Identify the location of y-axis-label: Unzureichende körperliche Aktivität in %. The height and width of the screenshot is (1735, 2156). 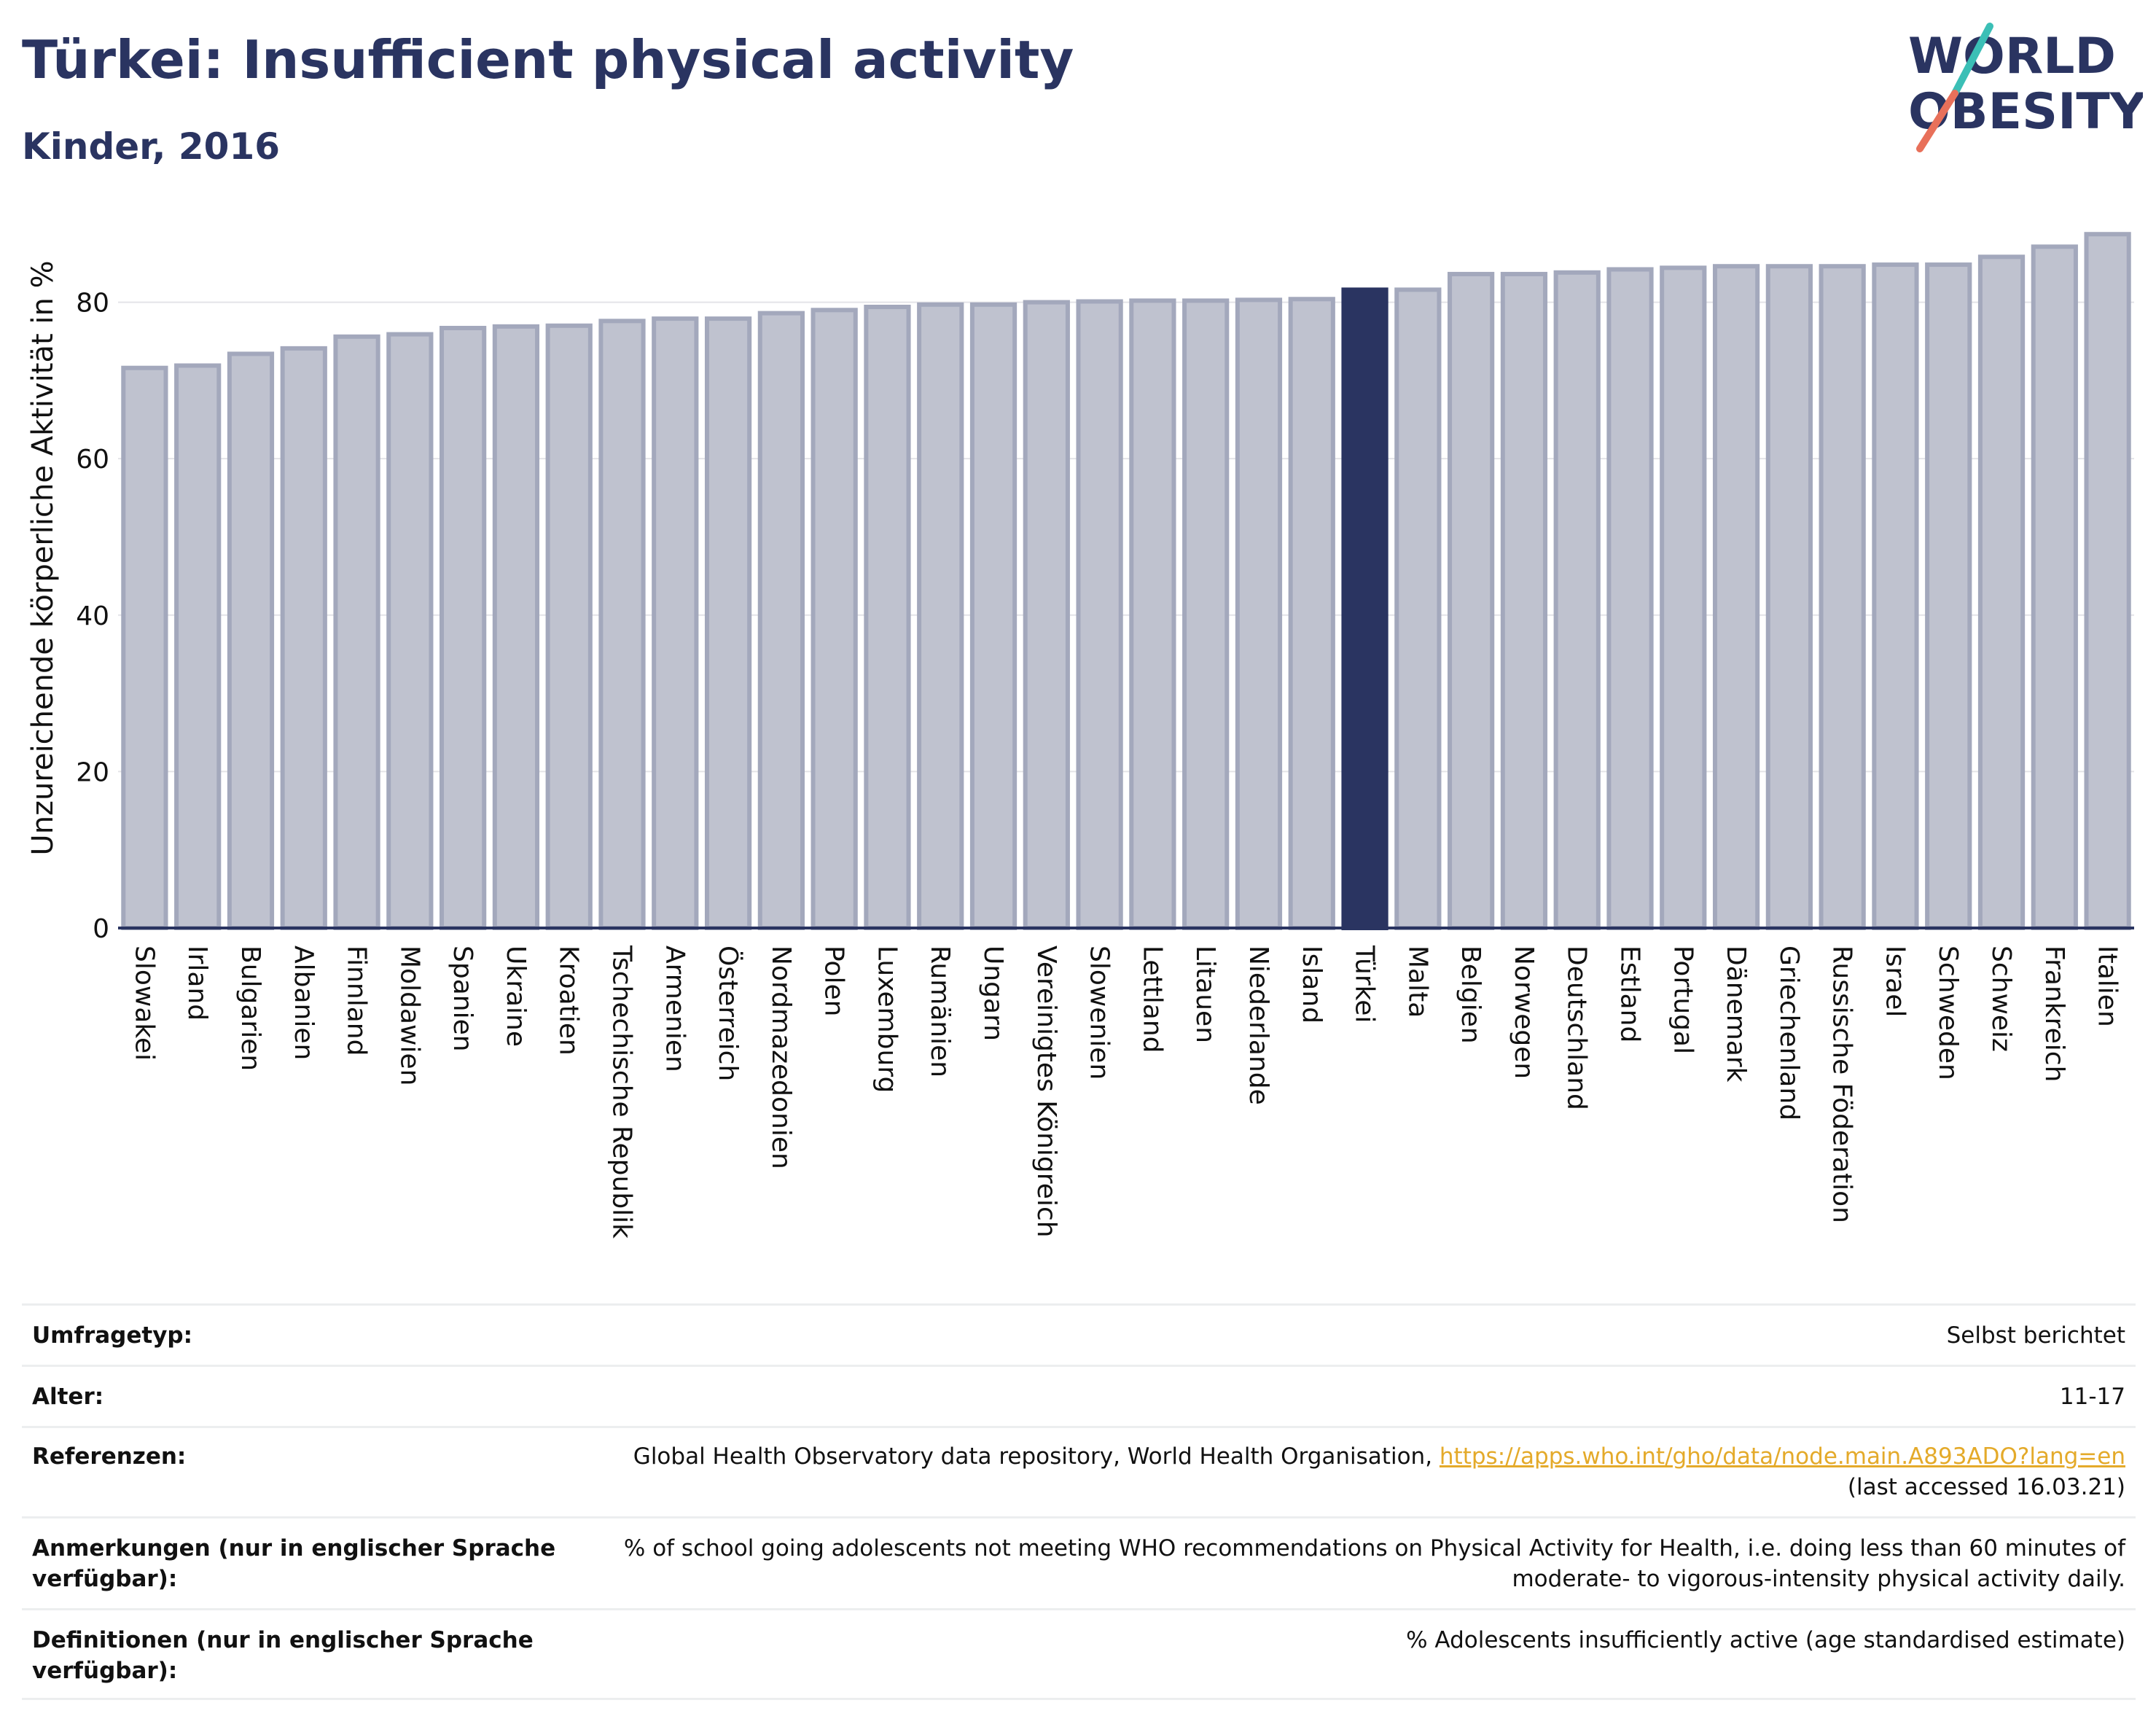
(43, 557).